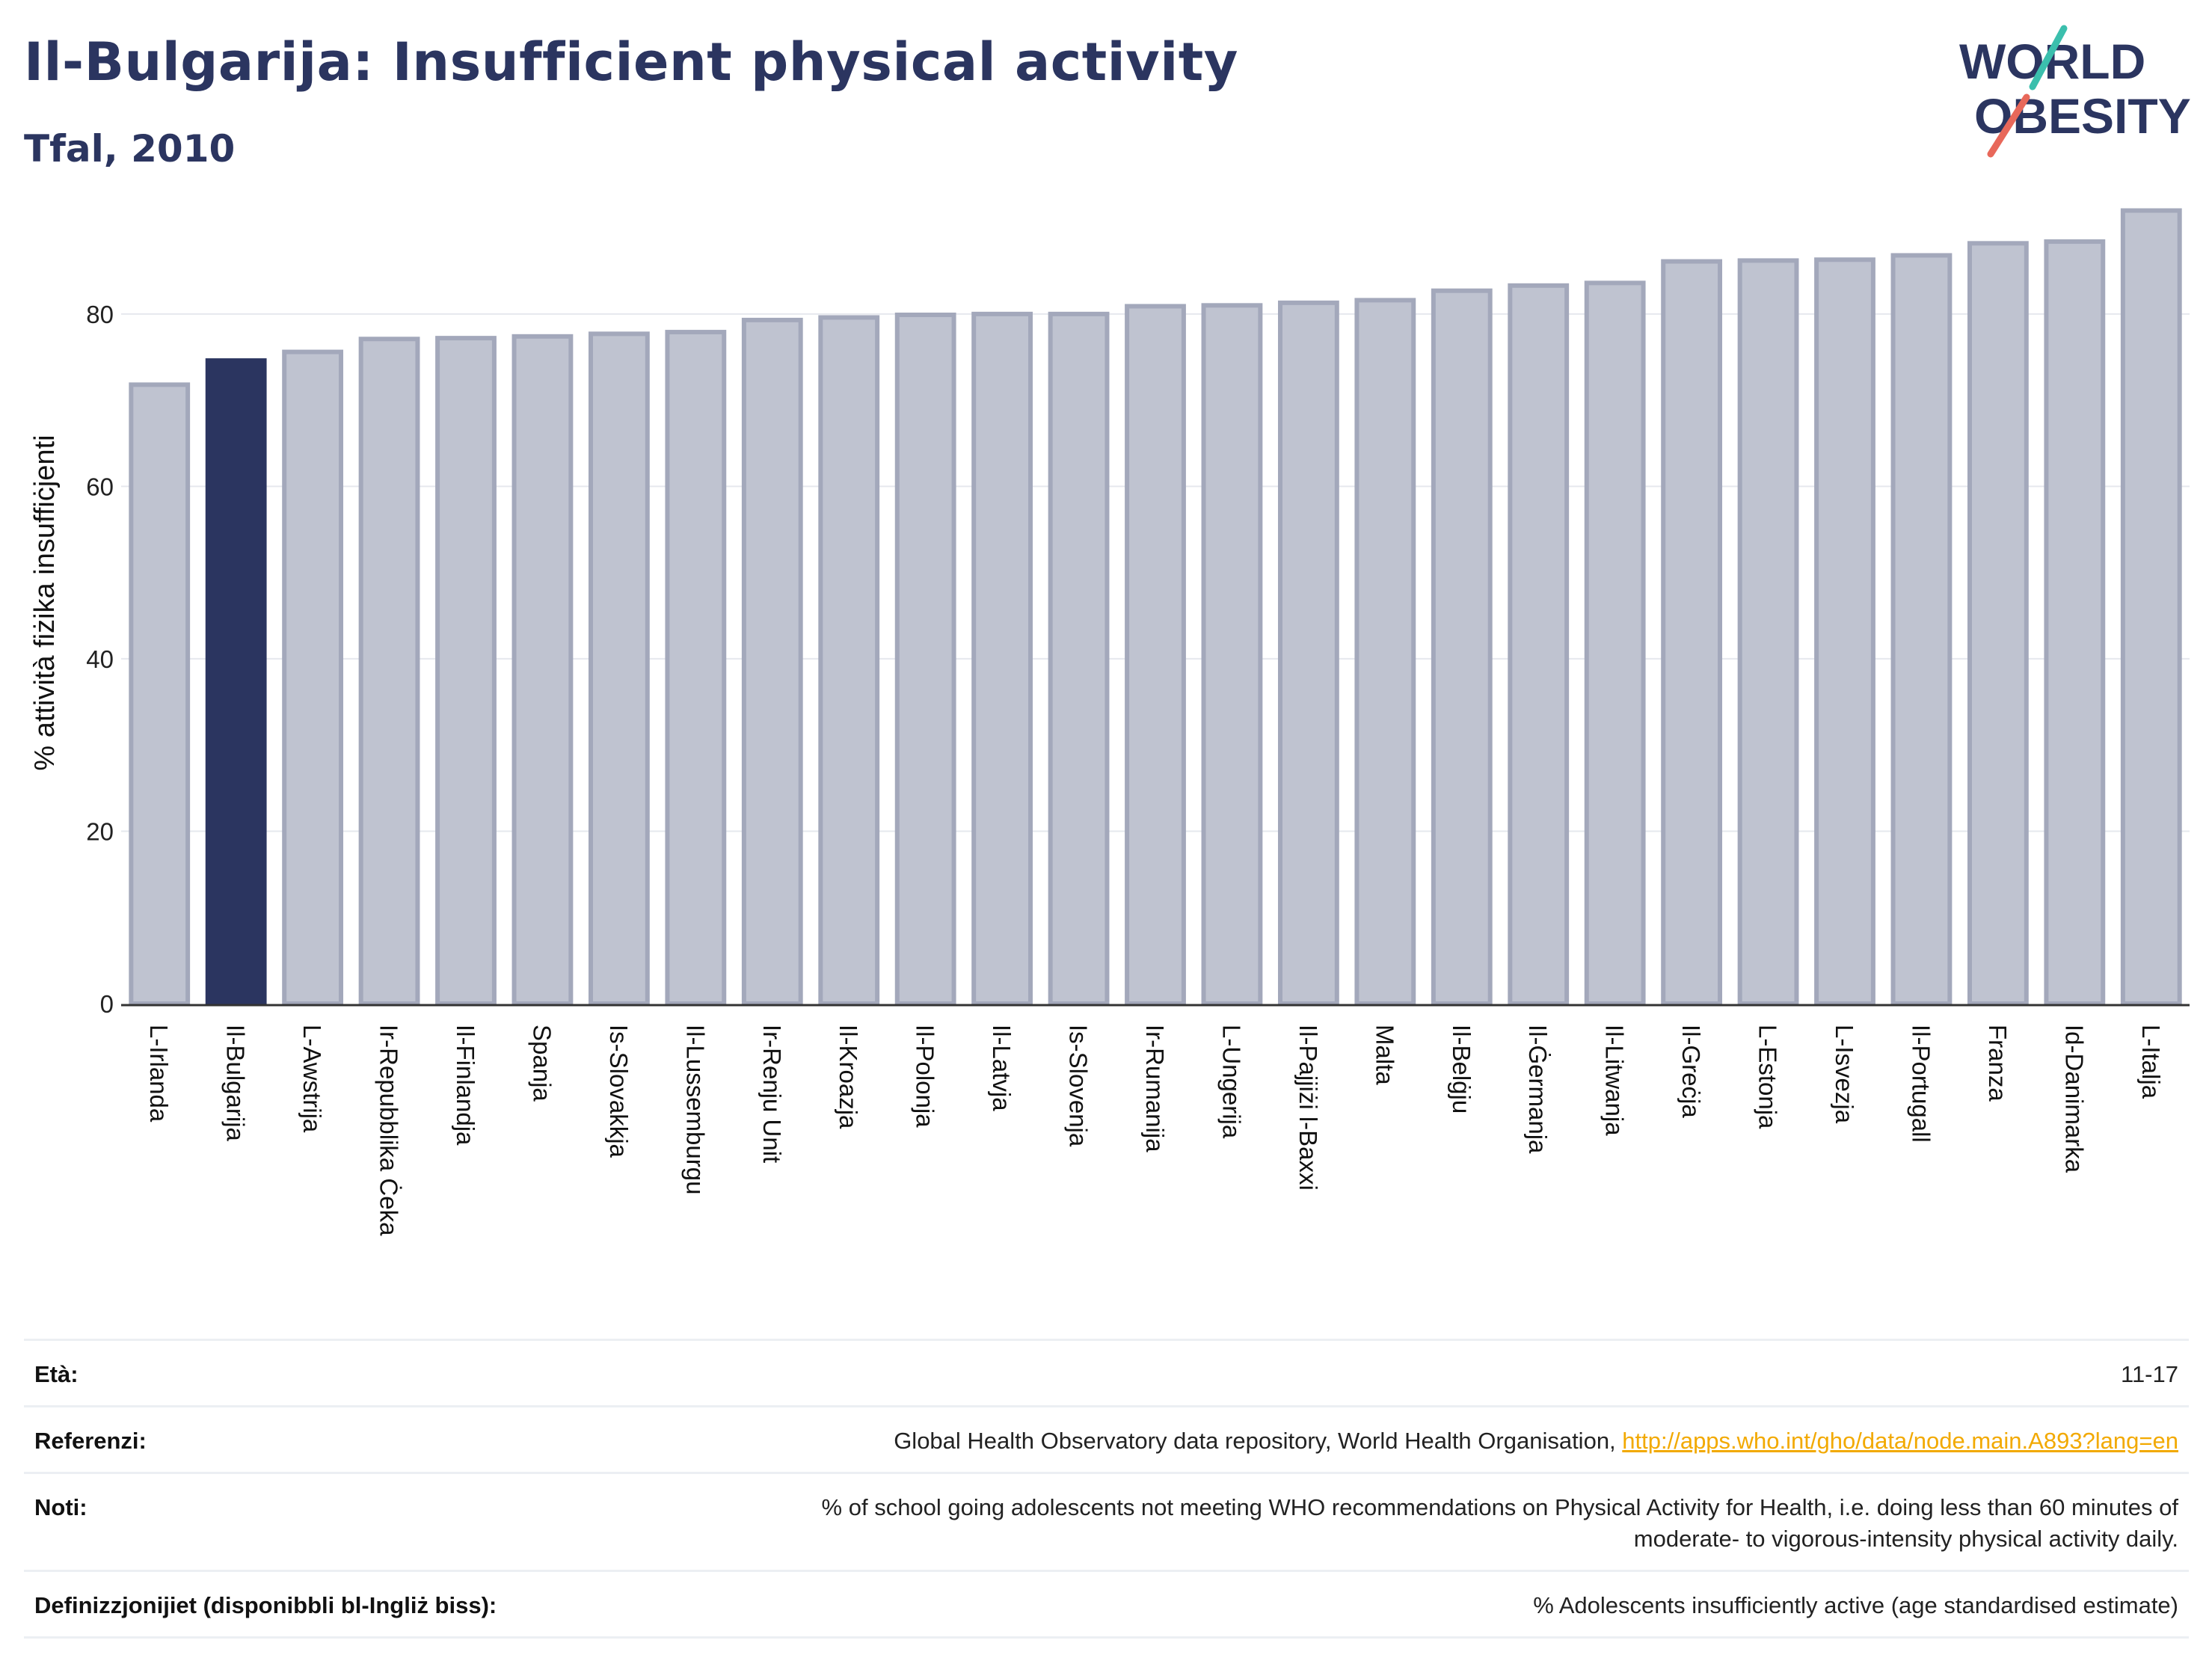 The height and width of the screenshot is (1655, 2212). I want to click on world-obesity-logo: WORLD OBESITY, so click(2075, 91).